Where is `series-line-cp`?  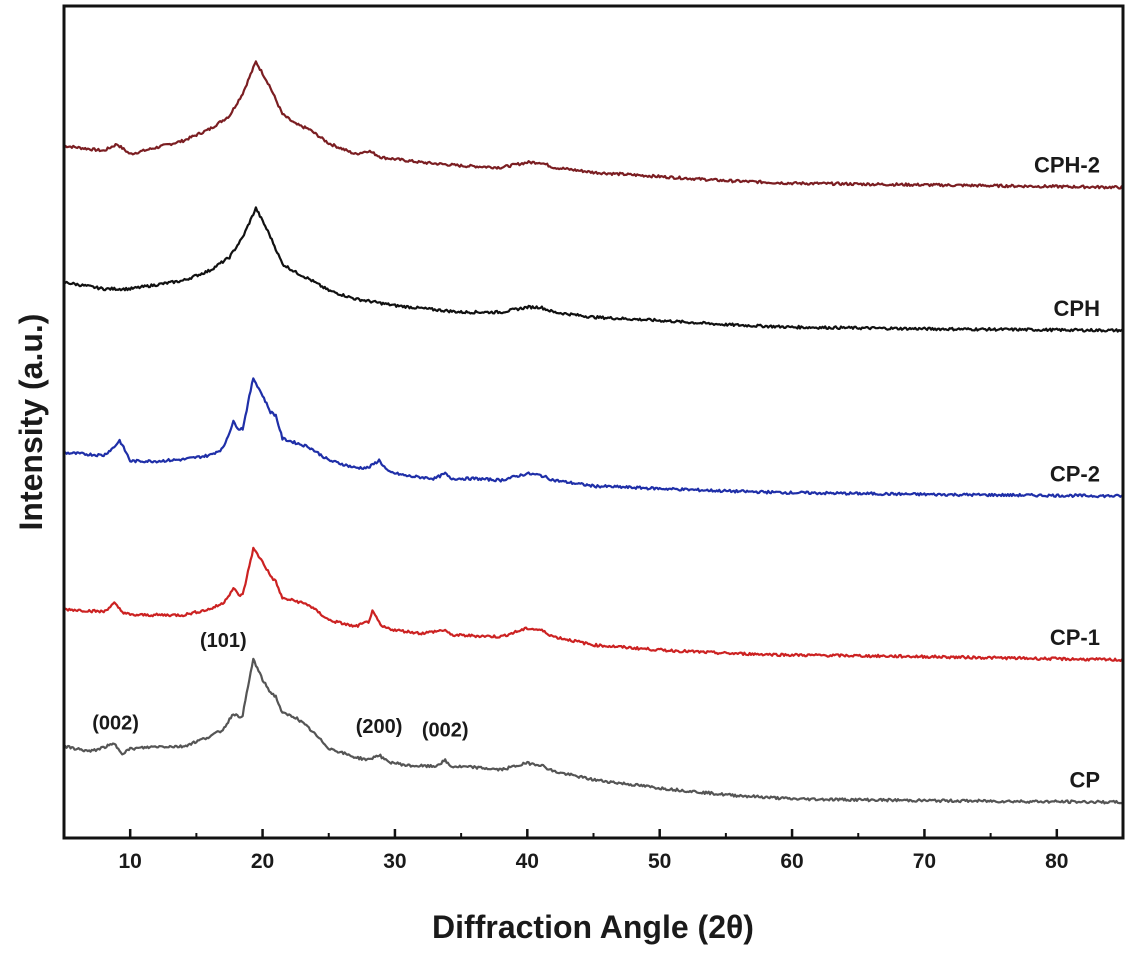
series-line-cp is located at coordinates (593, 731).